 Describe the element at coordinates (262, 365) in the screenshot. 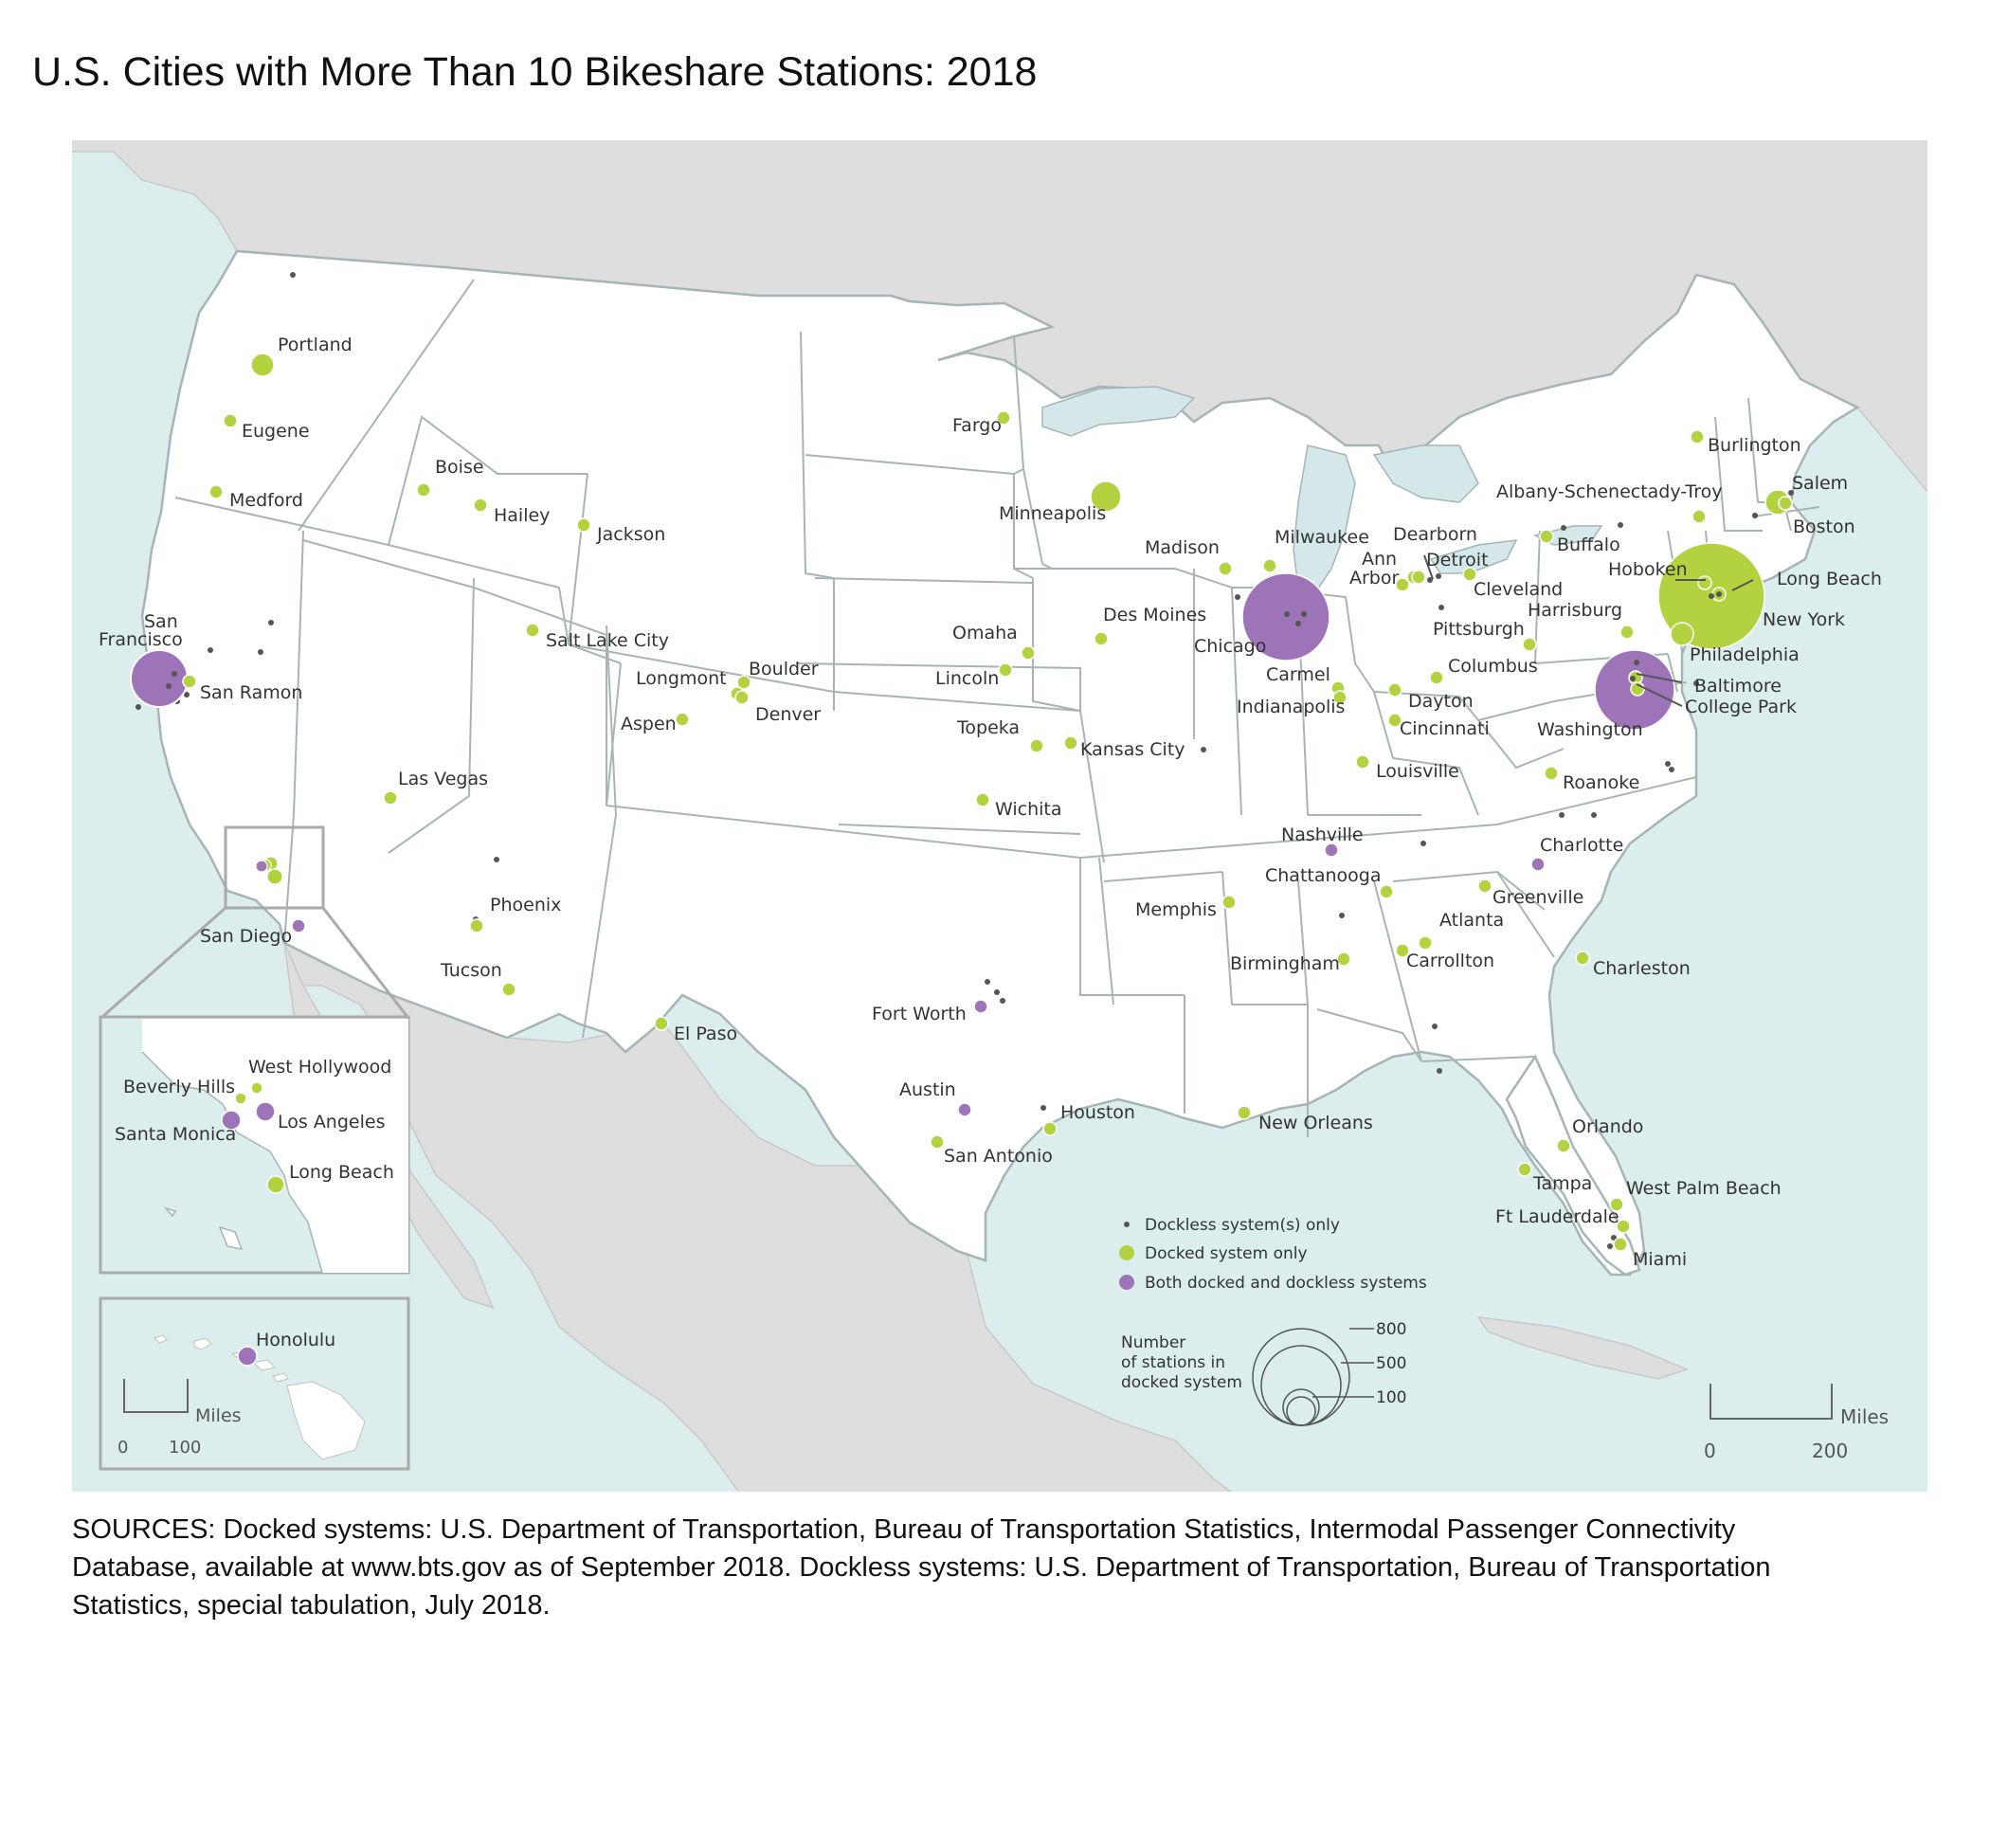

I see `portland-symbol` at that location.